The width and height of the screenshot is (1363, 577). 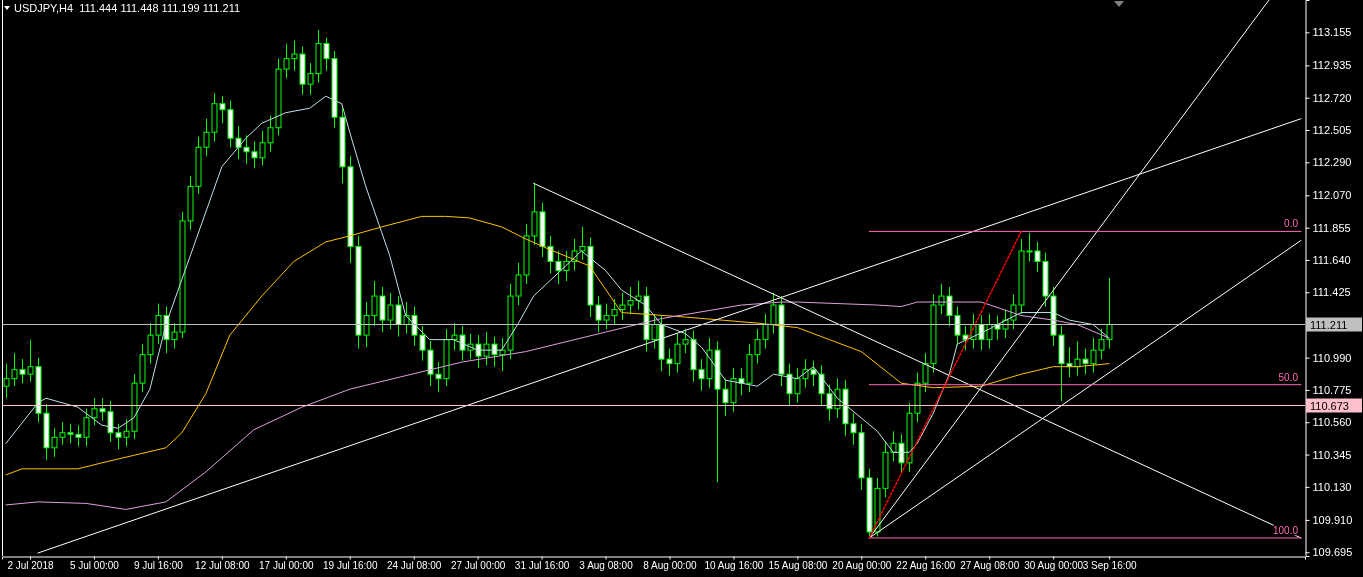 What do you see at coordinates (1332, 422) in the screenshot?
I see `y-tick-label: 110.560` at bounding box center [1332, 422].